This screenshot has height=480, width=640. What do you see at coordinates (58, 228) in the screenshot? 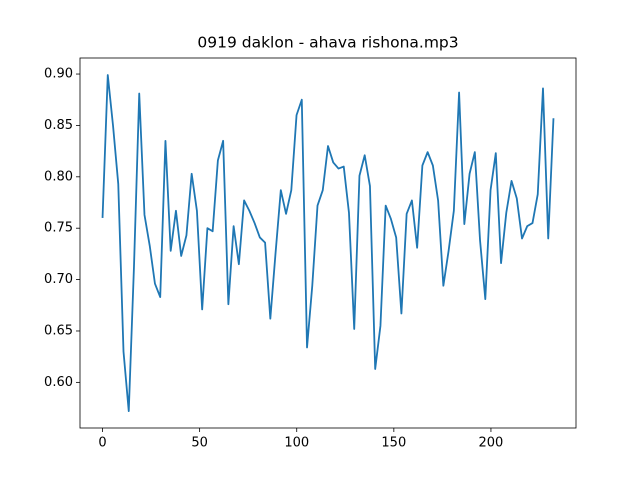
I see `y-tick-label: 0.75` at bounding box center [58, 228].